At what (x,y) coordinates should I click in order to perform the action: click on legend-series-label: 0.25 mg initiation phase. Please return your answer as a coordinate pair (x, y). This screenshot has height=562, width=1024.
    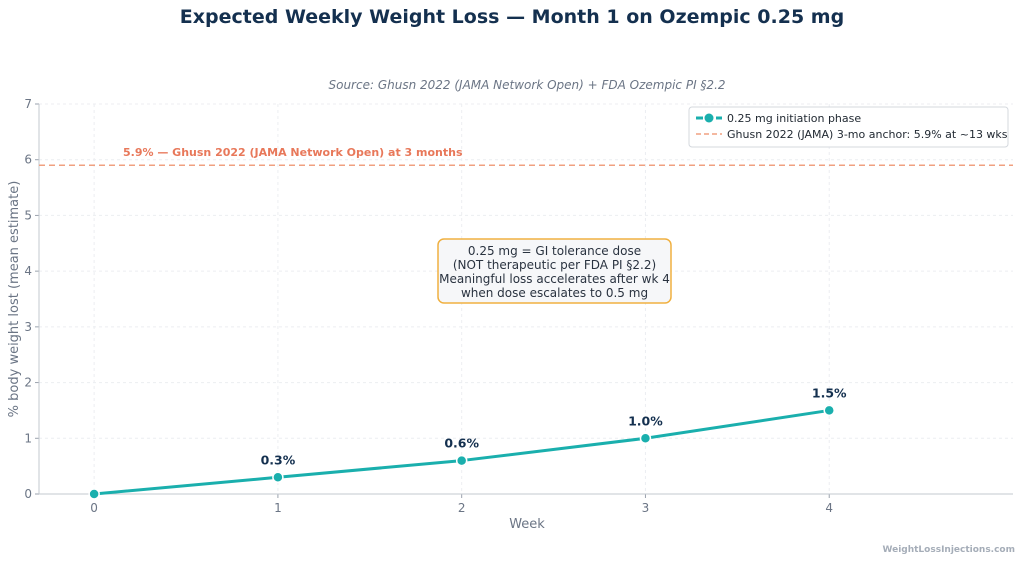
    Looking at the image, I should click on (794, 118).